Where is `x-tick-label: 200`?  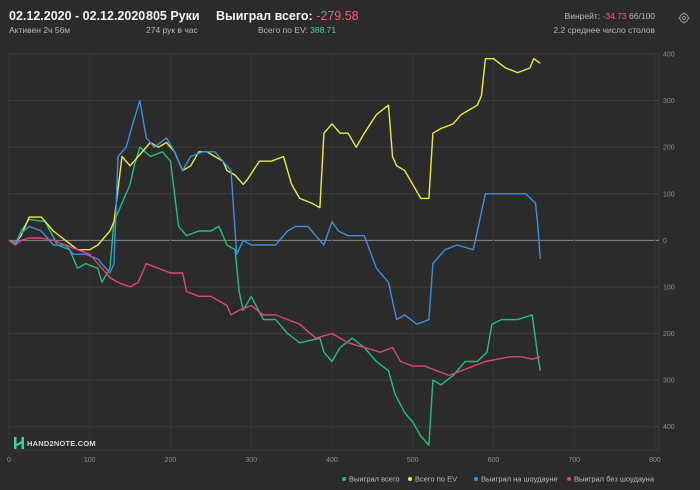
x-tick-label: 200 is located at coordinates (171, 460).